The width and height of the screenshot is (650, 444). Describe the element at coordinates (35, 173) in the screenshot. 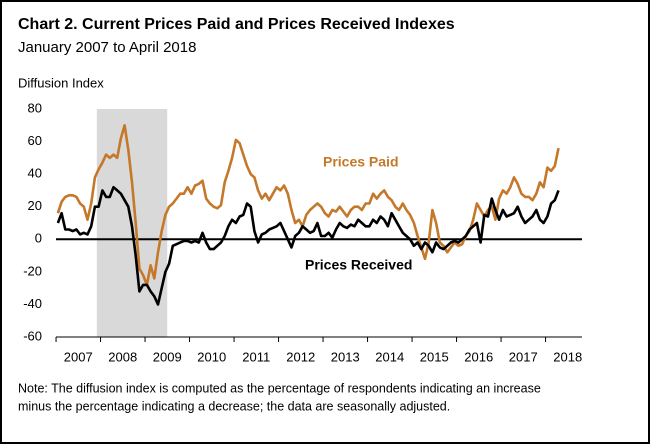

I see `y-tick-label: 40` at that location.